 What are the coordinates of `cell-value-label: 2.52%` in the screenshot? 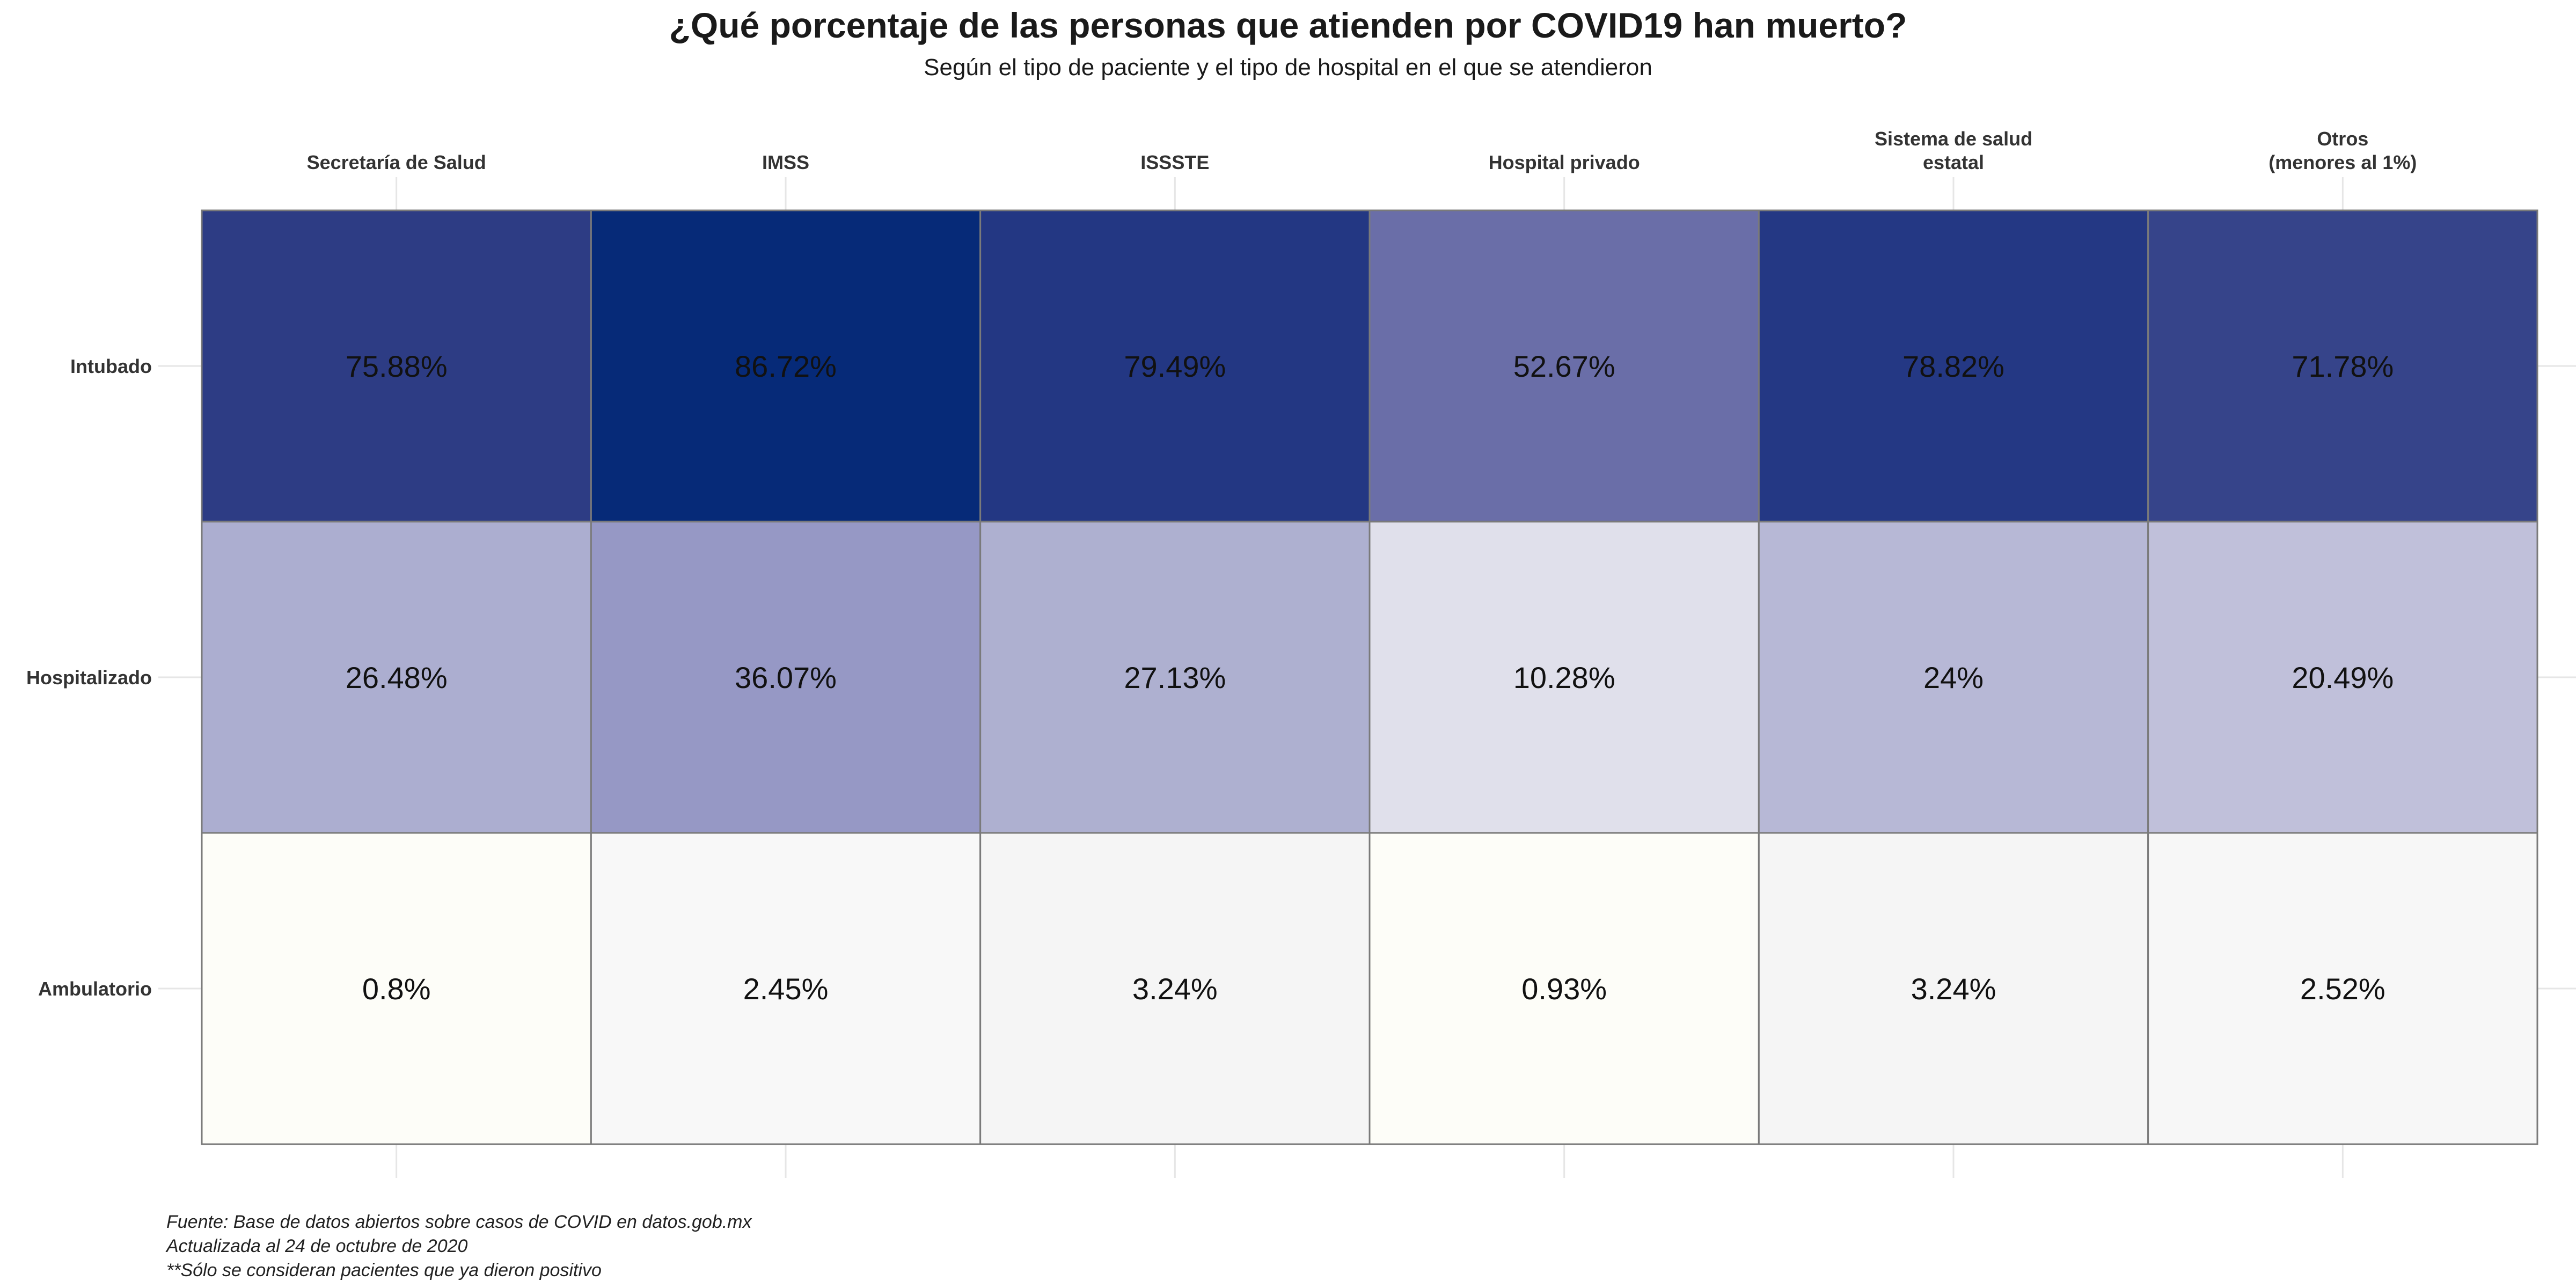 It's located at (2342, 989).